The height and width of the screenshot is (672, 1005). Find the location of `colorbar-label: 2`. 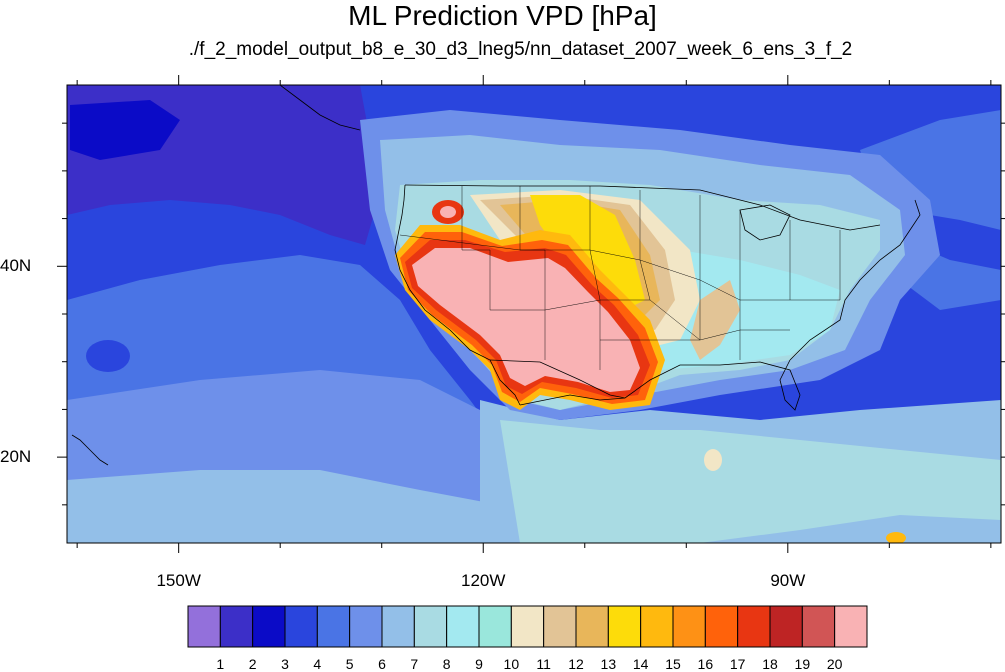

colorbar-label: 2 is located at coordinates (252, 664).